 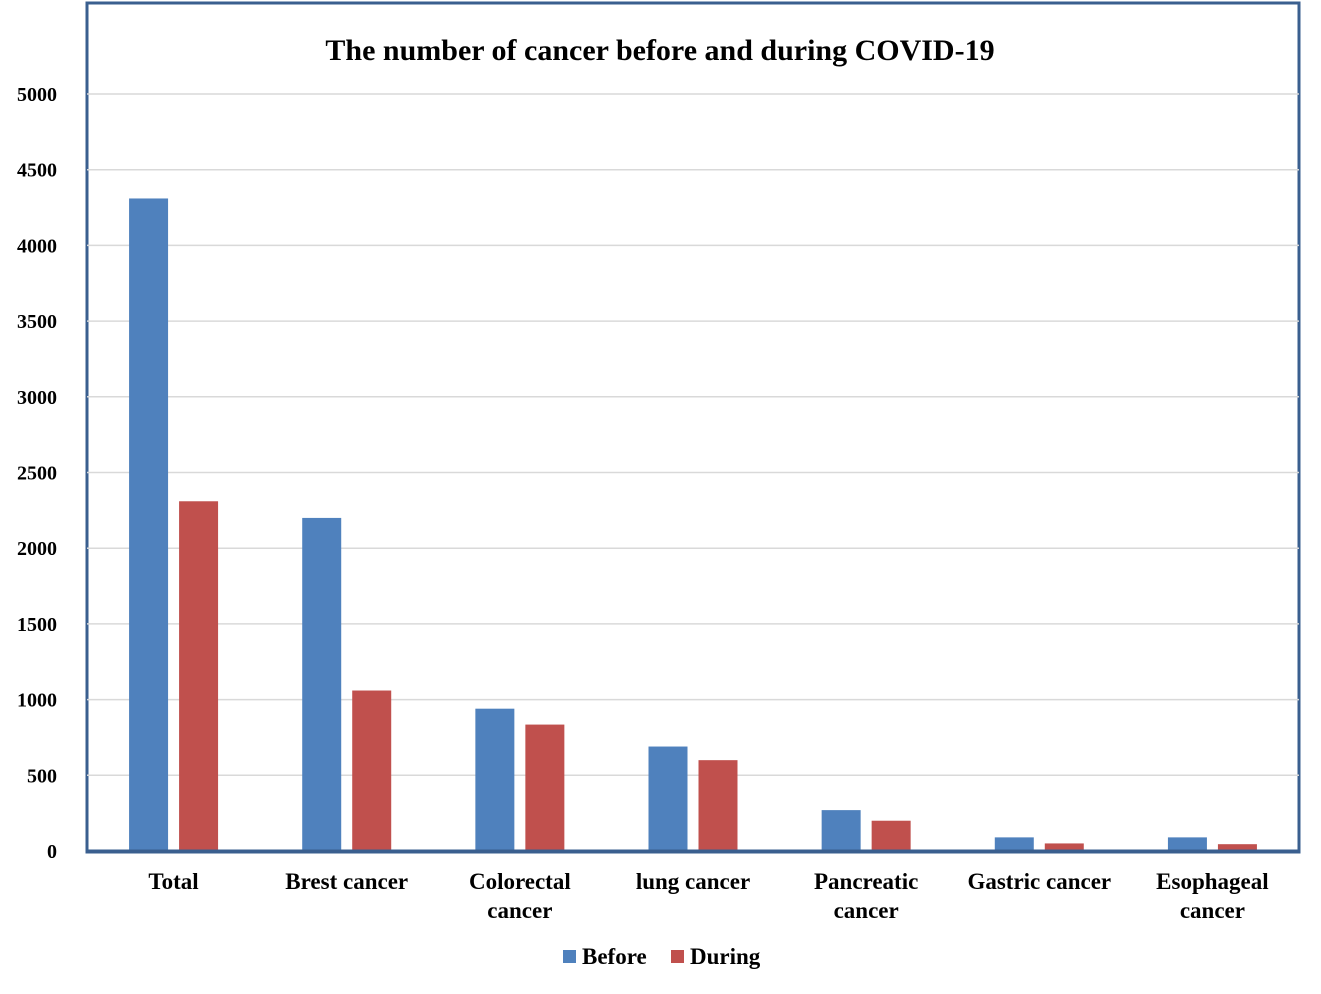 I want to click on y-tick-label: 4500, so click(x=37, y=171).